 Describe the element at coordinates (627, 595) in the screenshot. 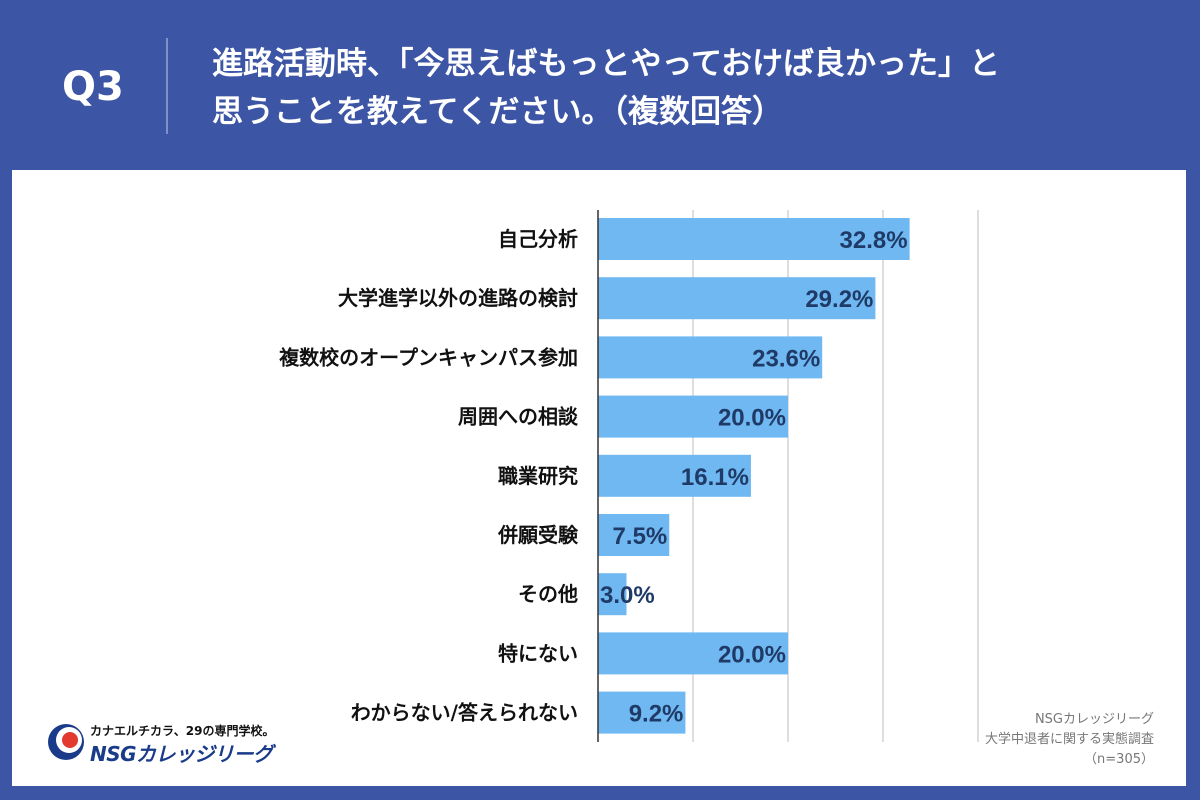

I see `value-label-7: 3.0%` at that location.